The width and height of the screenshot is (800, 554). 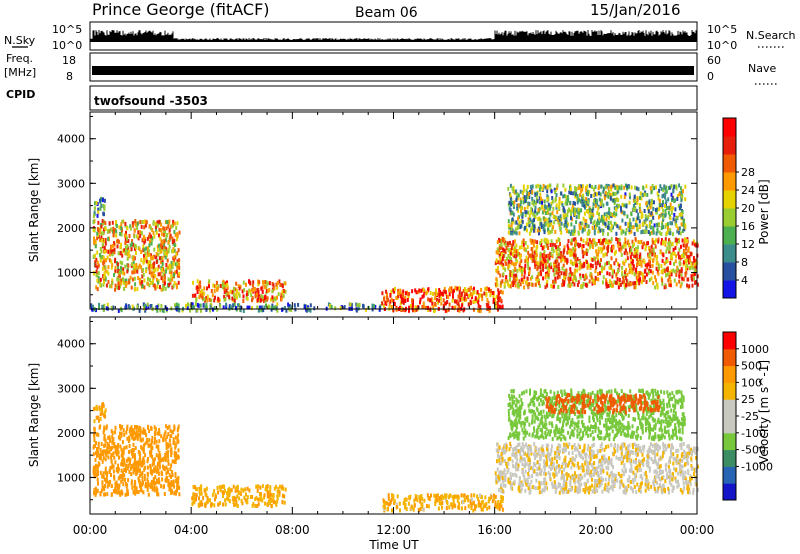 I want to click on noise-tick-bottom-left: 10^0, so click(x=67, y=45).